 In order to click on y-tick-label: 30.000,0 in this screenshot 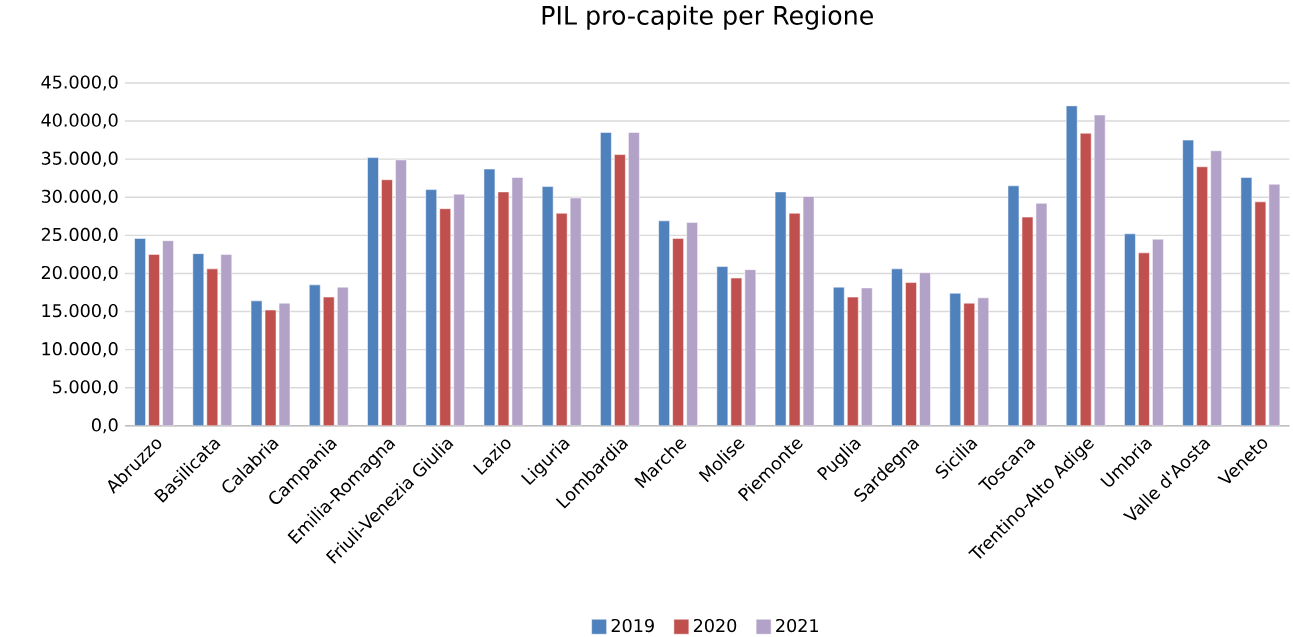, I will do `click(79, 197)`.